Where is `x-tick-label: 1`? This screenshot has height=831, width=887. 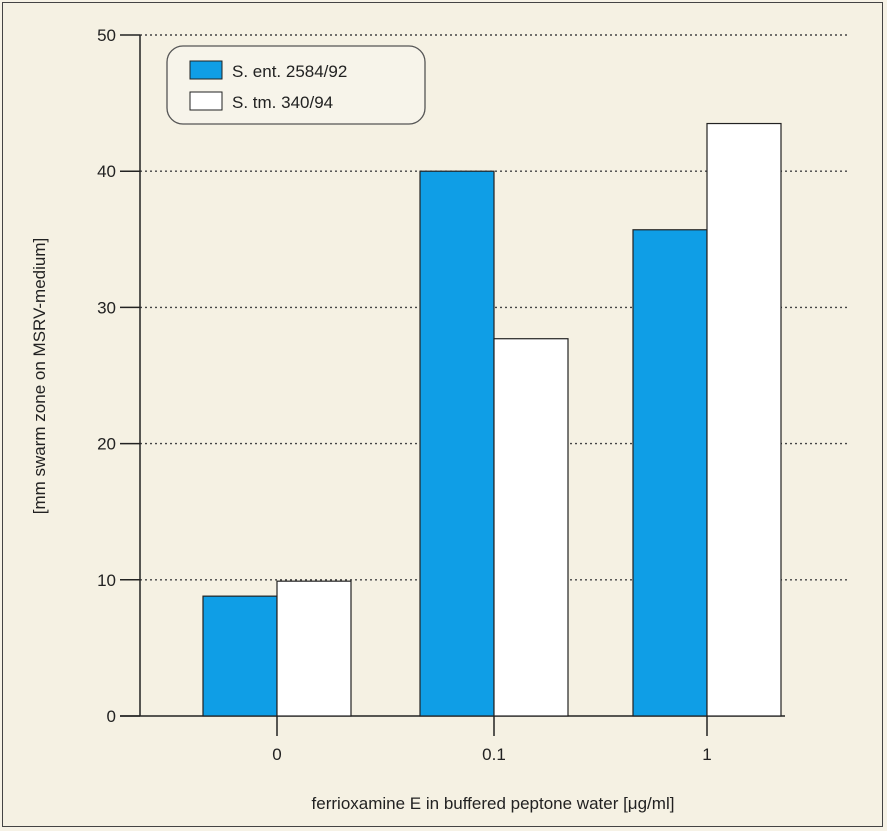 x-tick-label: 1 is located at coordinates (706, 754).